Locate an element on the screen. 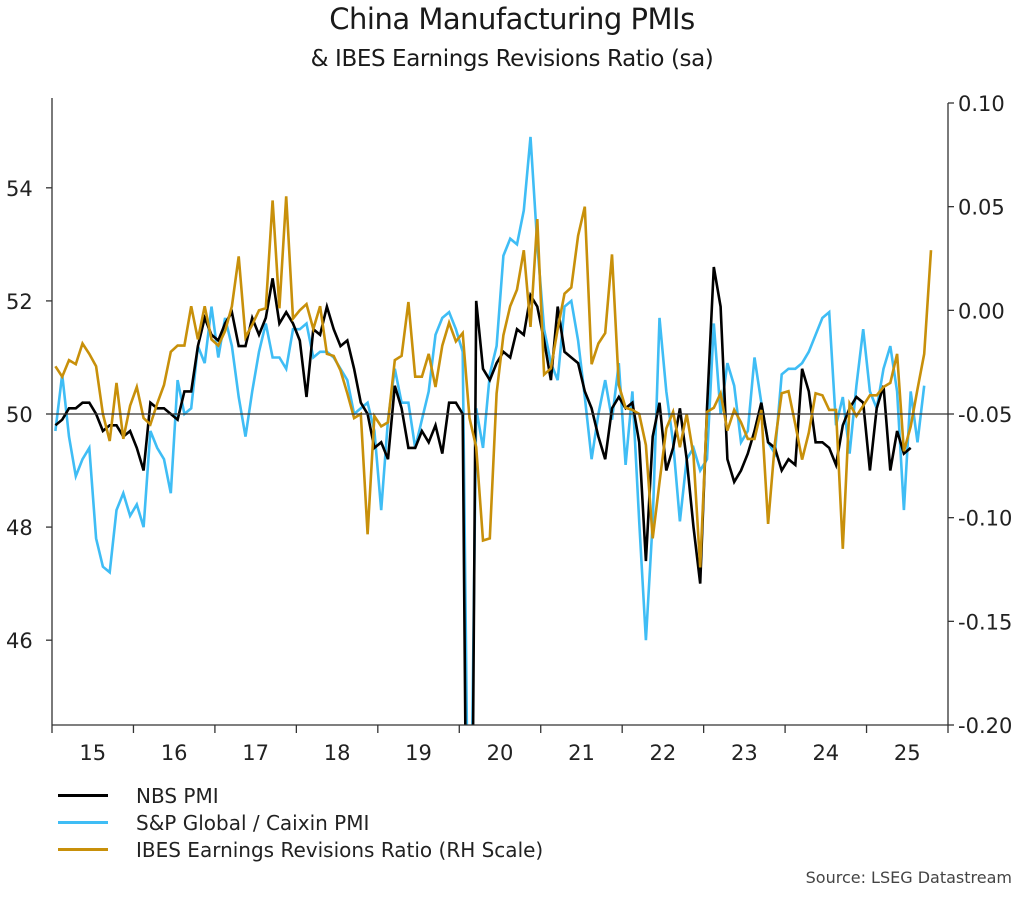 This screenshot has height=897, width=1024. x-tick-label: 24 is located at coordinates (825, 753).